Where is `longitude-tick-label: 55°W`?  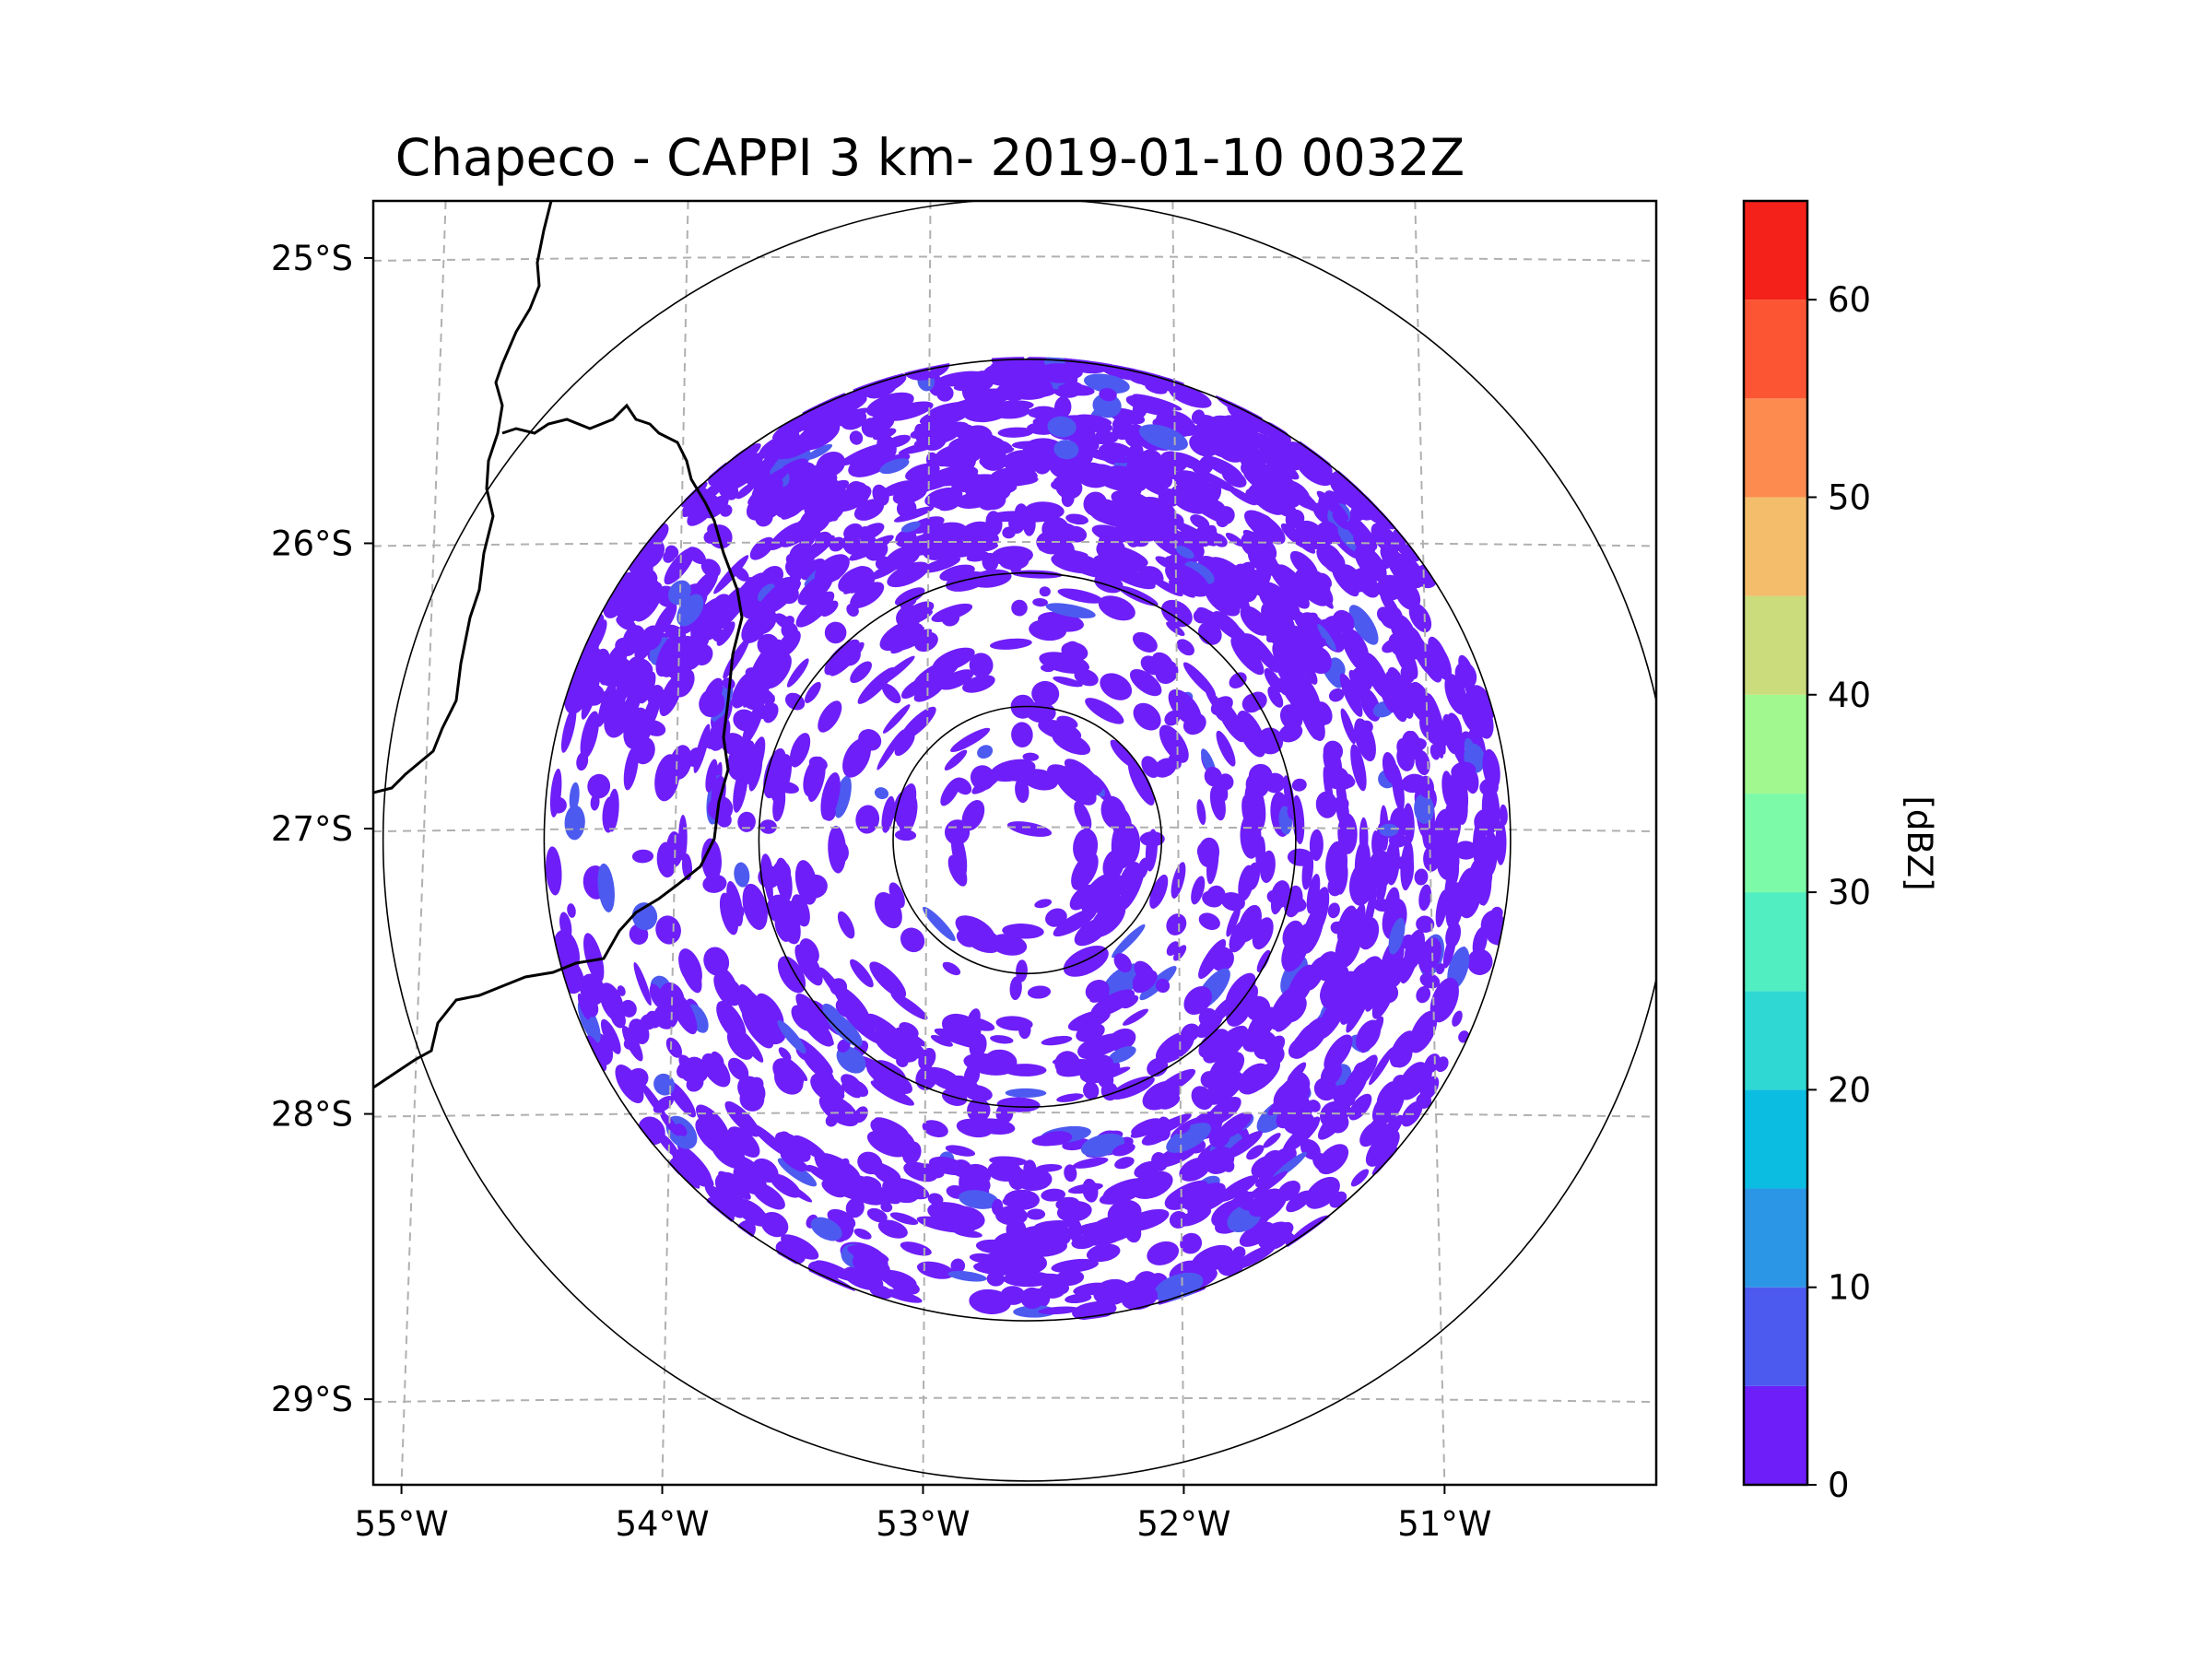 longitude-tick-label: 55°W is located at coordinates (402, 1524).